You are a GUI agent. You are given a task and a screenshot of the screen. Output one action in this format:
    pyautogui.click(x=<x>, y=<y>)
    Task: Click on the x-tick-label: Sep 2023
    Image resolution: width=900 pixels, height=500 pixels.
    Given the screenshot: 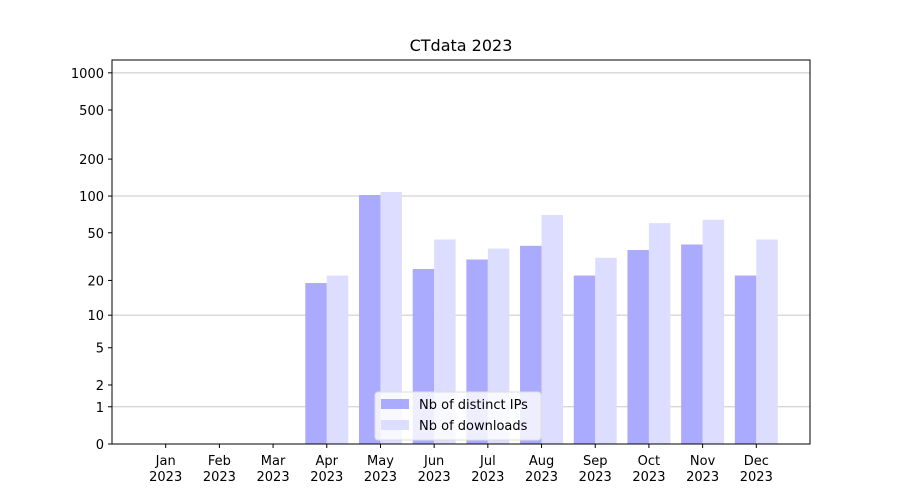 What is the action you would take?
    pyautogui.click(x=595, y=469)
    